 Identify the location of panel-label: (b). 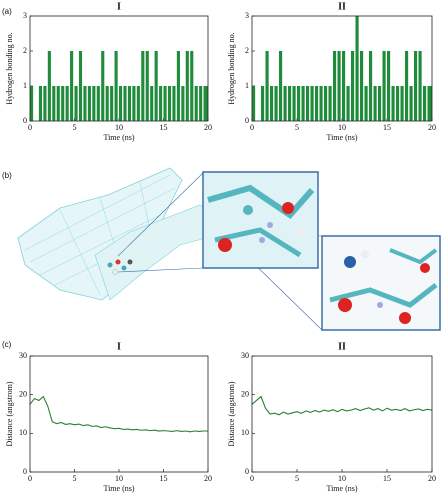
(7, 175).